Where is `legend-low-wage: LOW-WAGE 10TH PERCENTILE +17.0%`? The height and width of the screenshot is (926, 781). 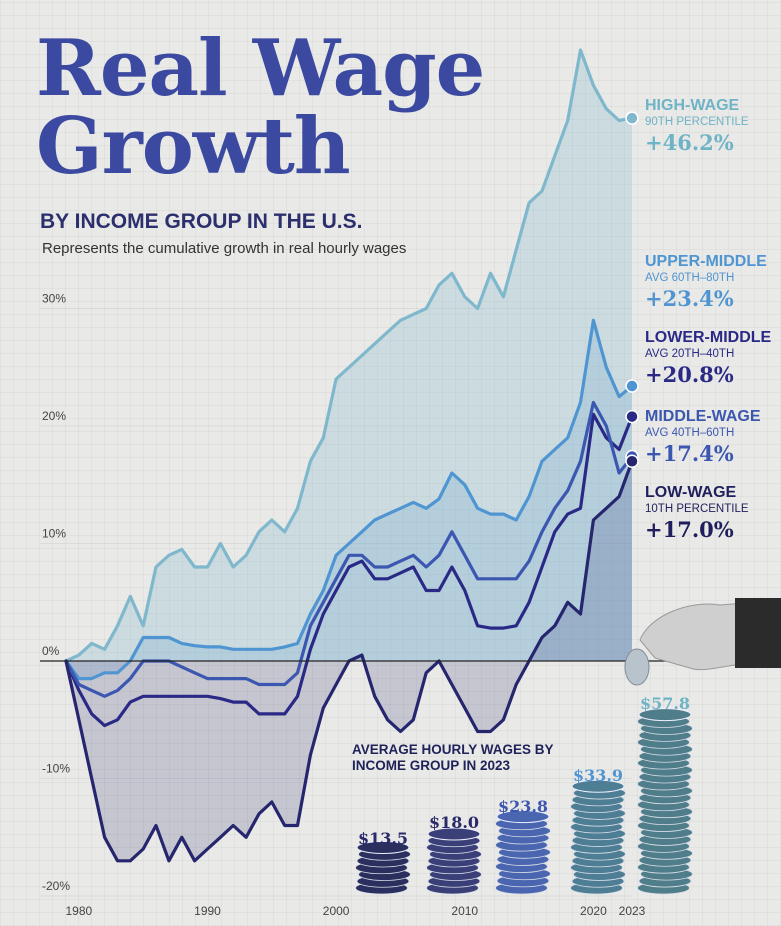
legend-low-wage: LOW-WAGE 10TH PERCENTILE +17.0% is located at coordinates (713, 513).